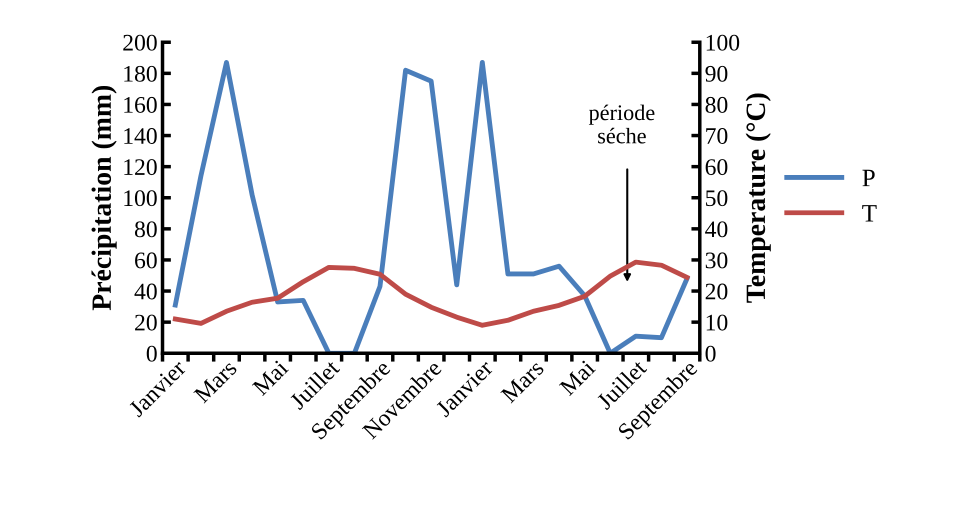  I want to click on y2-tick-label: 10, so click(717, 322).